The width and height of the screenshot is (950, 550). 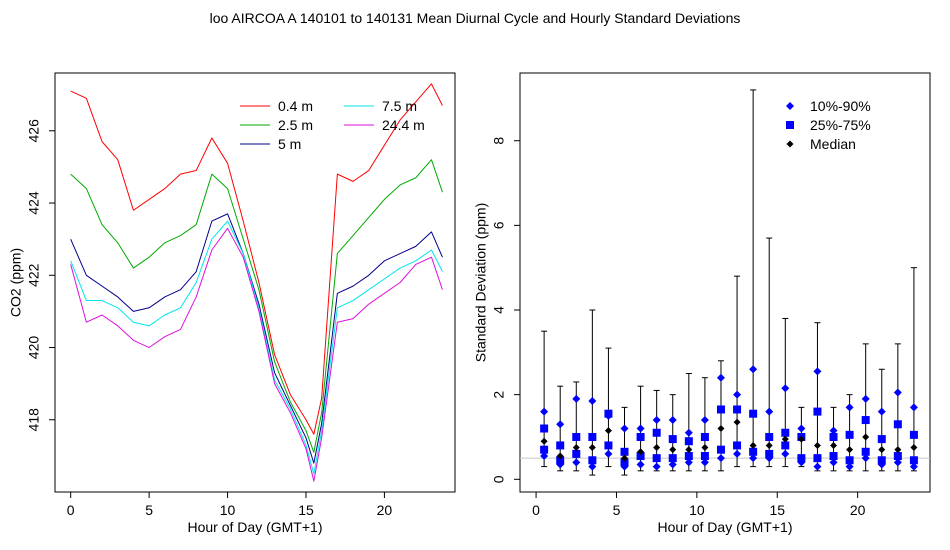 What do you see at coordinates (499, 395) in the screenshot?
I see `right-y-tick-label: 2` at bounding box center [499, 395].